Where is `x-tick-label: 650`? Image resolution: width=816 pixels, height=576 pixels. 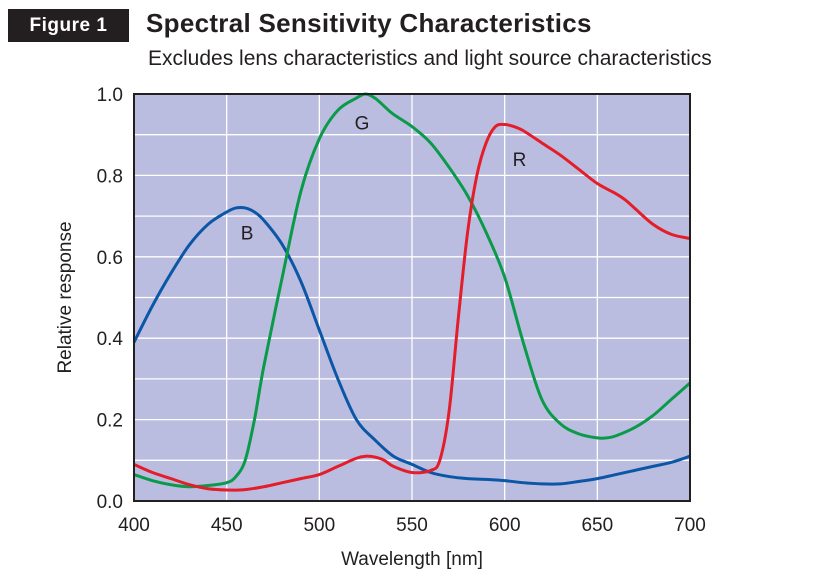 x-tick-label: 650 is located at coordinates (597, 525).